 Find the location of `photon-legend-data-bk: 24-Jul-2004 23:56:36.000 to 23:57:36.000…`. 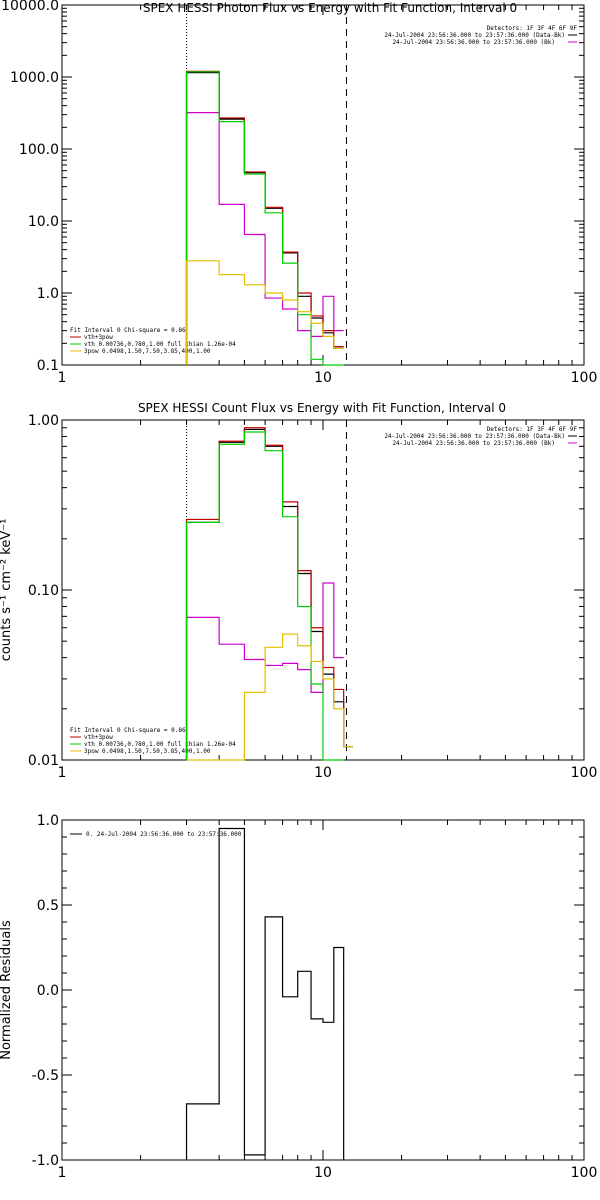

photon-legend-data-bk: 24-Jul-2004 23:56:36.000 to 23:57:36.000… is located at coordinates (474, 35).